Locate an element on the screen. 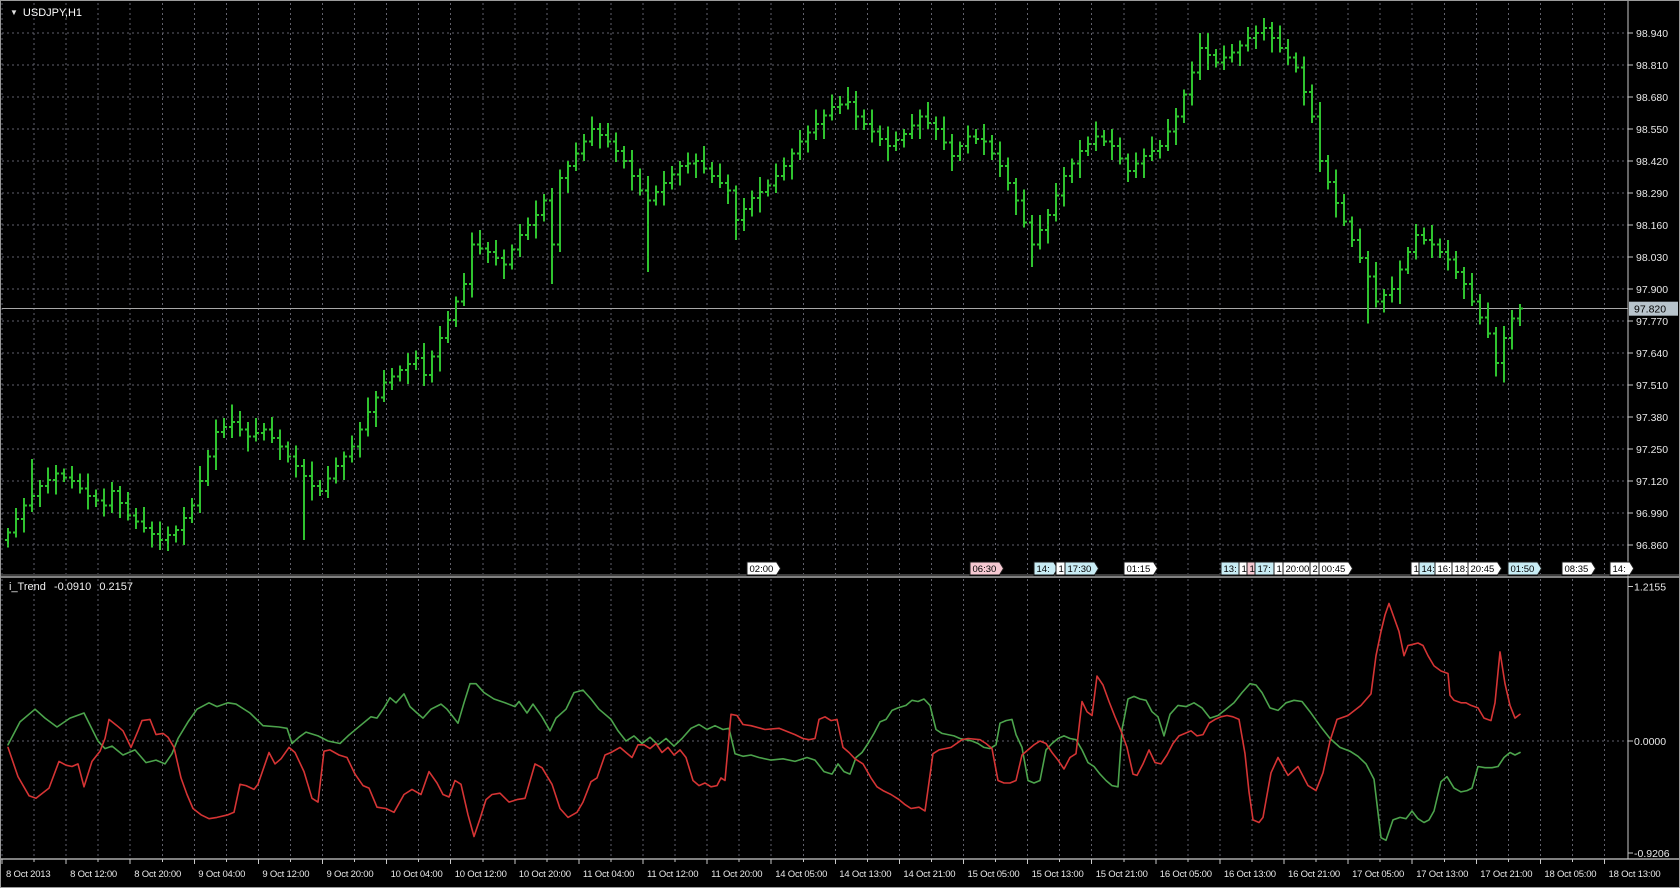 This screenshot has height=888, width=1680. time-axis-label: 11 Oct 12:00 is located at coordinates (672, 874).